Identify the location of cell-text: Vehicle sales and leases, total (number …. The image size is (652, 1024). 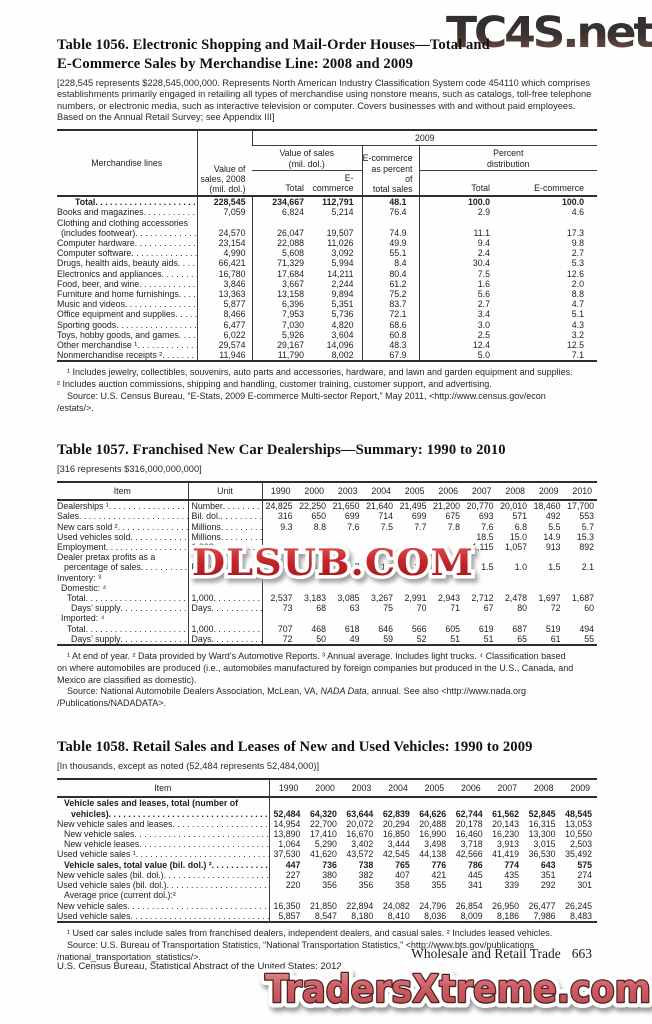
(151, 803).